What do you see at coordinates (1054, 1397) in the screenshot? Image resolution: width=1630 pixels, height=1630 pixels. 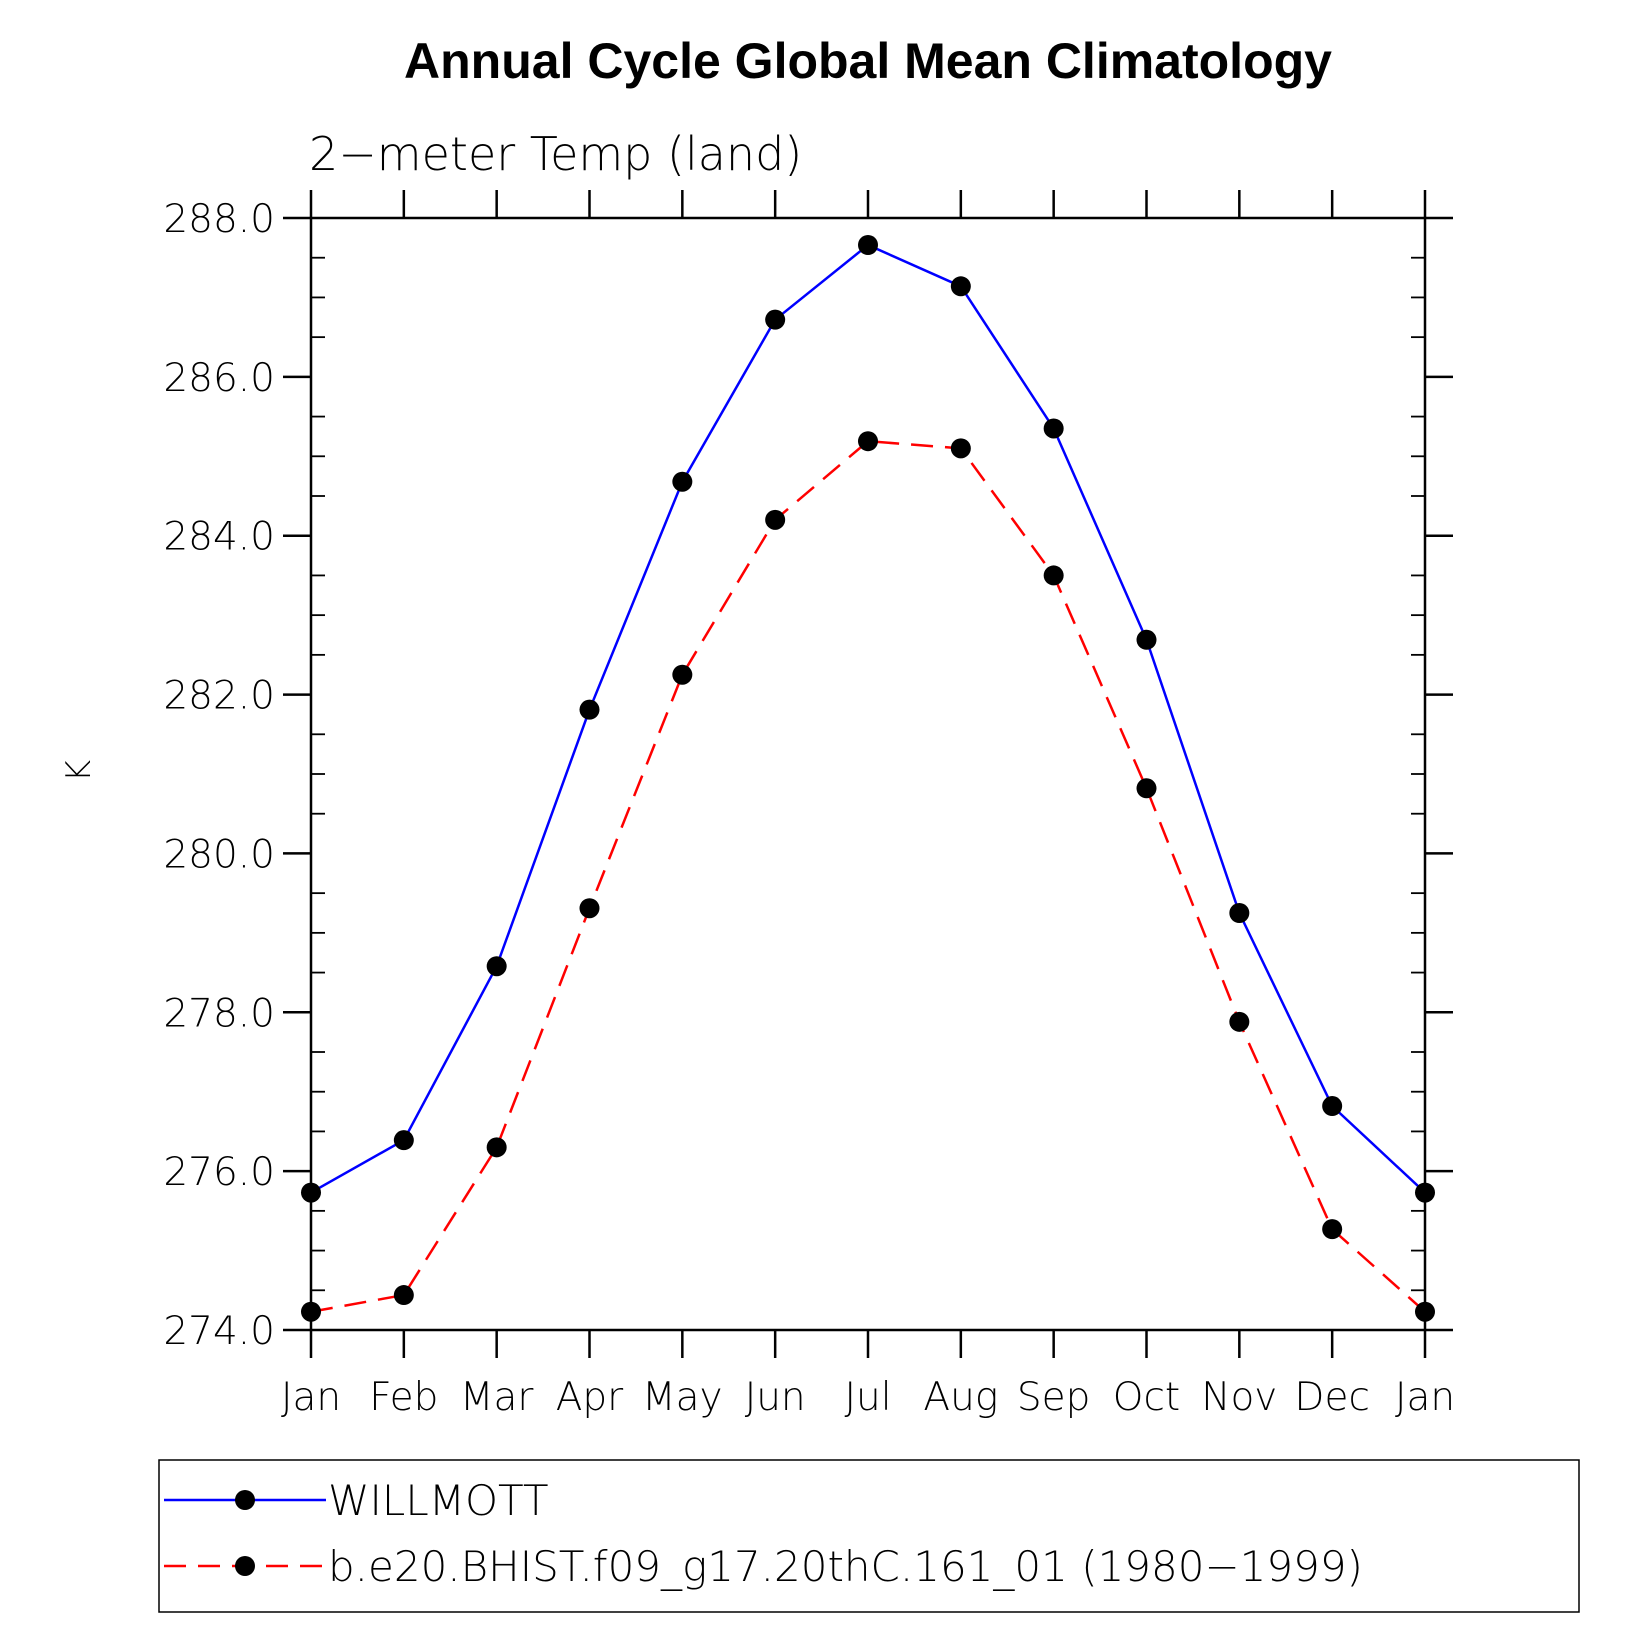 I see `x-tick-label: Sep` at bounding box center [1054, 1397].